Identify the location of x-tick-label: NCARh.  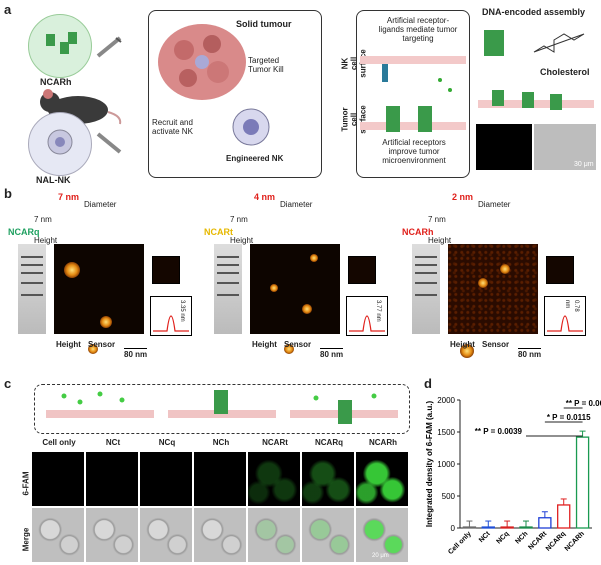
(575, 541).